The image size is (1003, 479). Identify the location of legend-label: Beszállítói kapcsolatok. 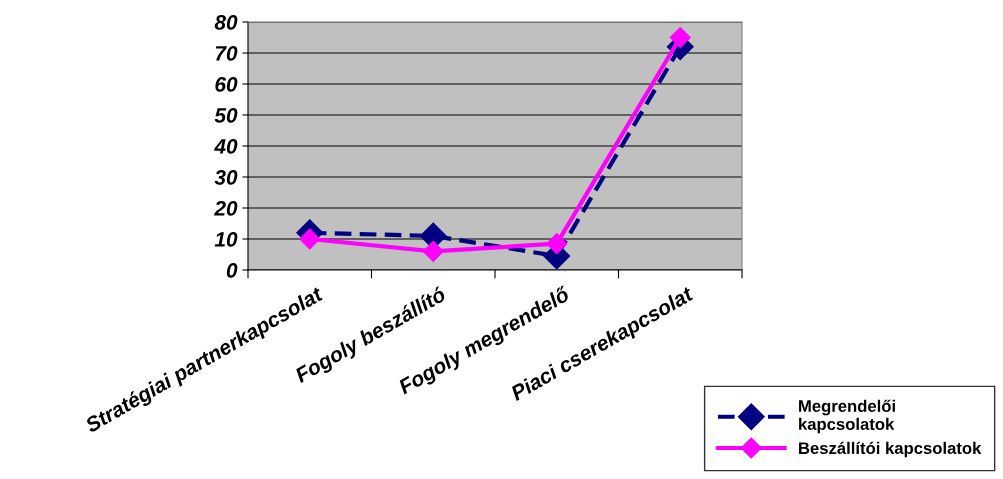
(890, 449).